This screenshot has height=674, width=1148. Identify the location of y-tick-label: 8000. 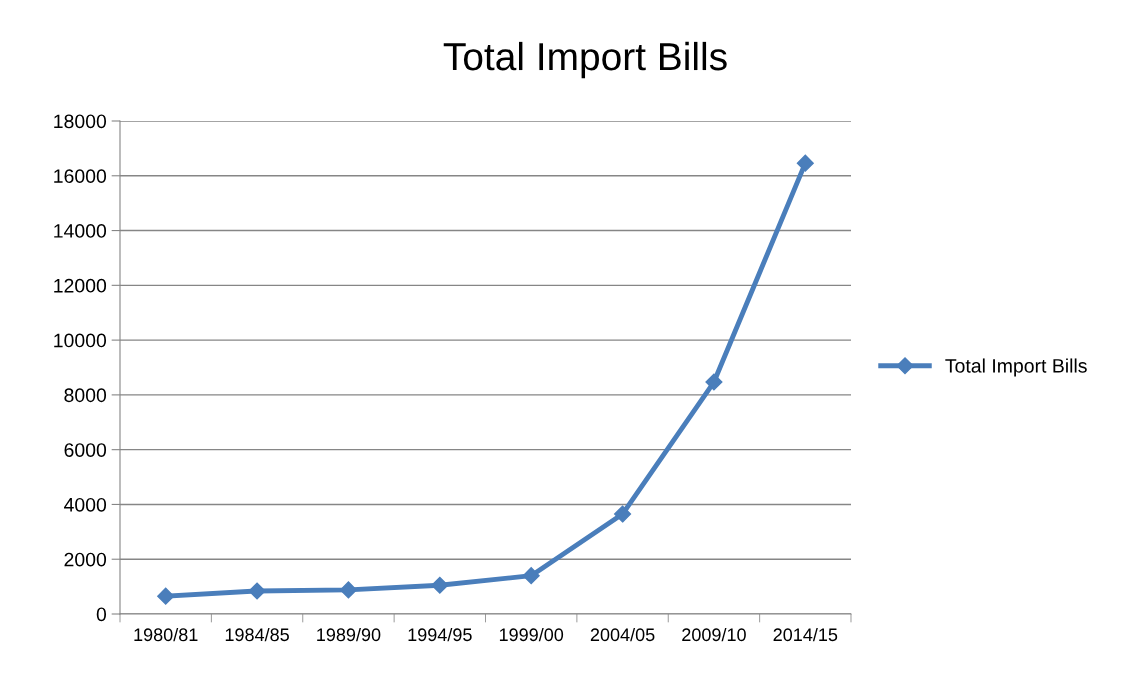
(85, 395).